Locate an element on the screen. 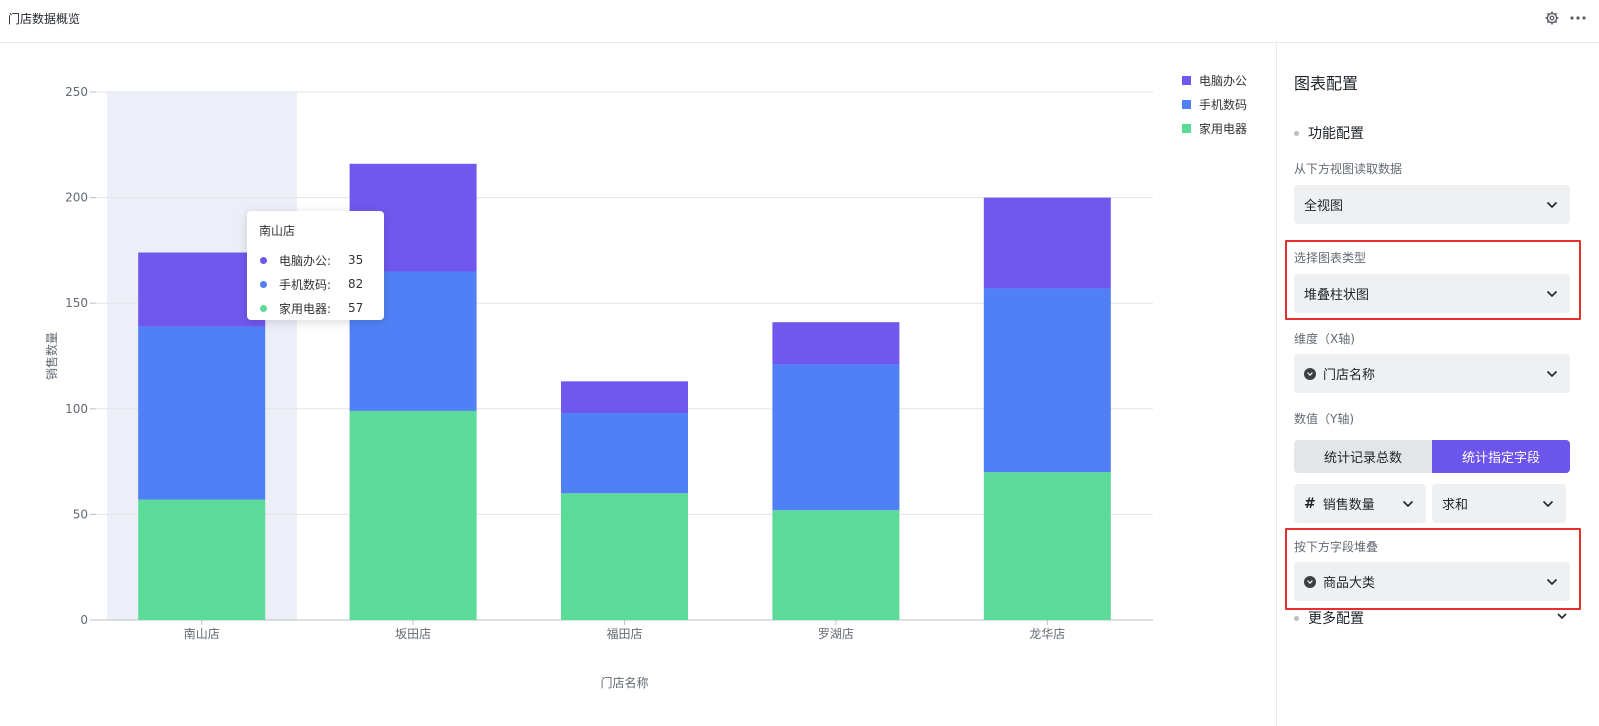  top-icons is located at coordinates (1565, 18).